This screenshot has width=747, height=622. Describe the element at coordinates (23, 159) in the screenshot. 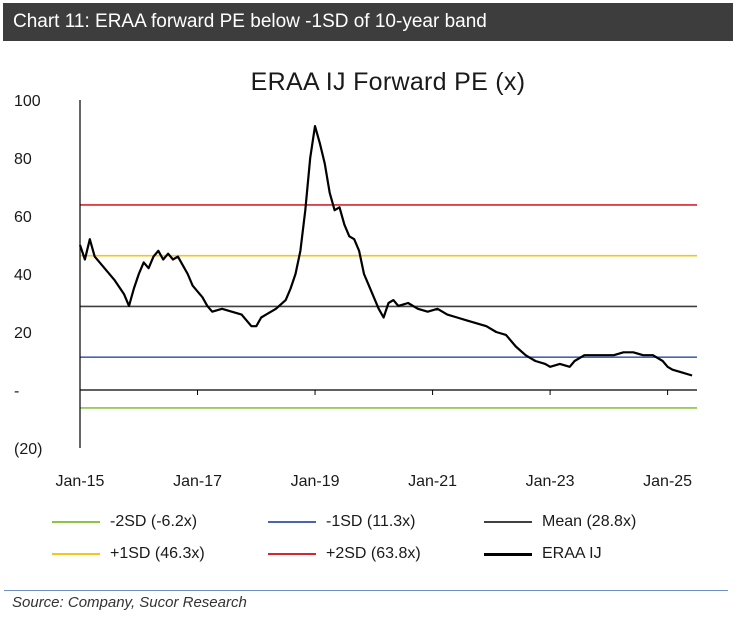

I see `y-tick-label-1: 80` at that location.